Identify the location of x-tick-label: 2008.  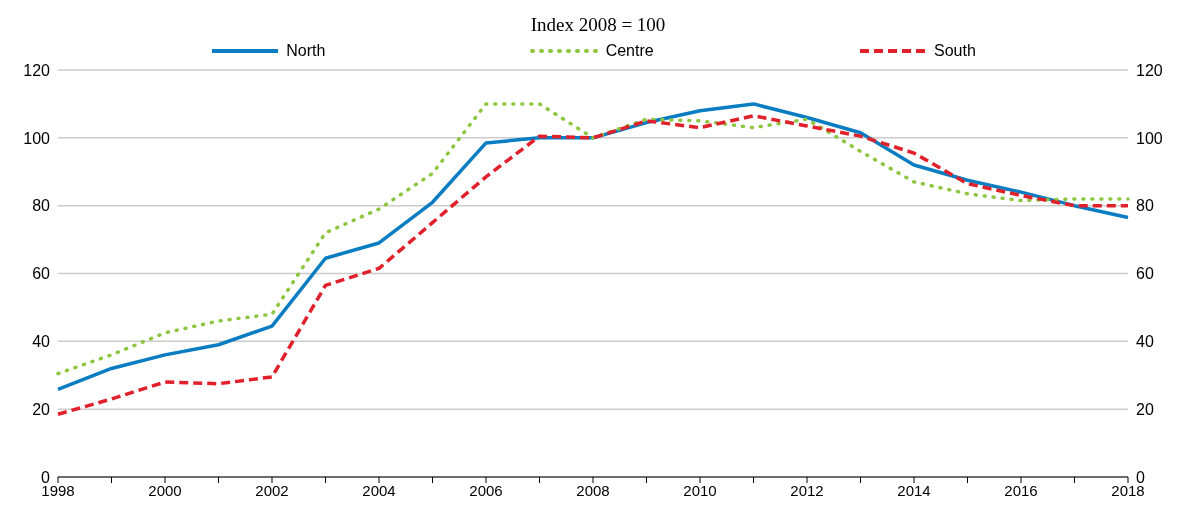
(593, 490).